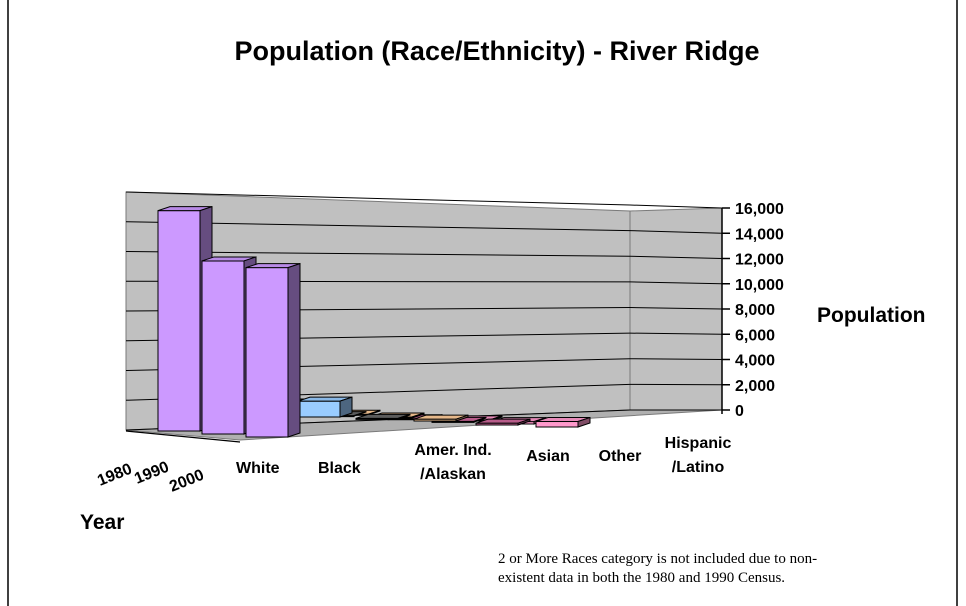 This screenshot has height=606, width=966. I want to click on category-label-line2: /Latino, so click(698, 467).